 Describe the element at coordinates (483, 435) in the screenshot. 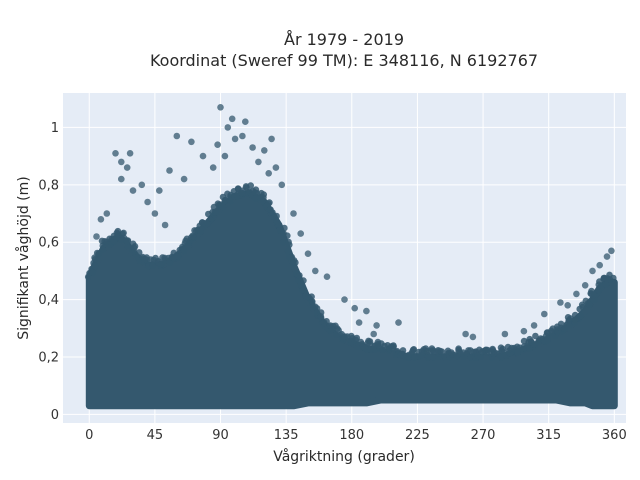

I see `x-tick-label: 270` at that location.